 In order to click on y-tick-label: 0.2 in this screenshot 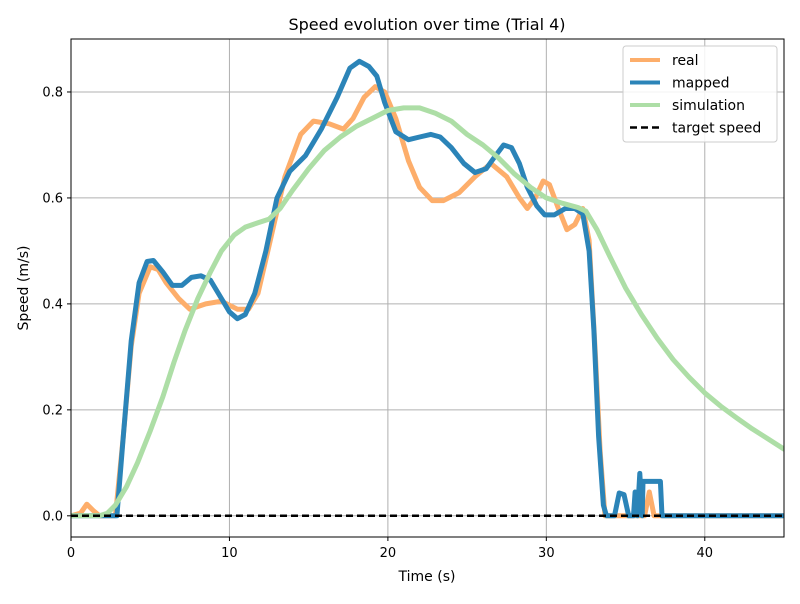, I will do `click(52, 410)`.